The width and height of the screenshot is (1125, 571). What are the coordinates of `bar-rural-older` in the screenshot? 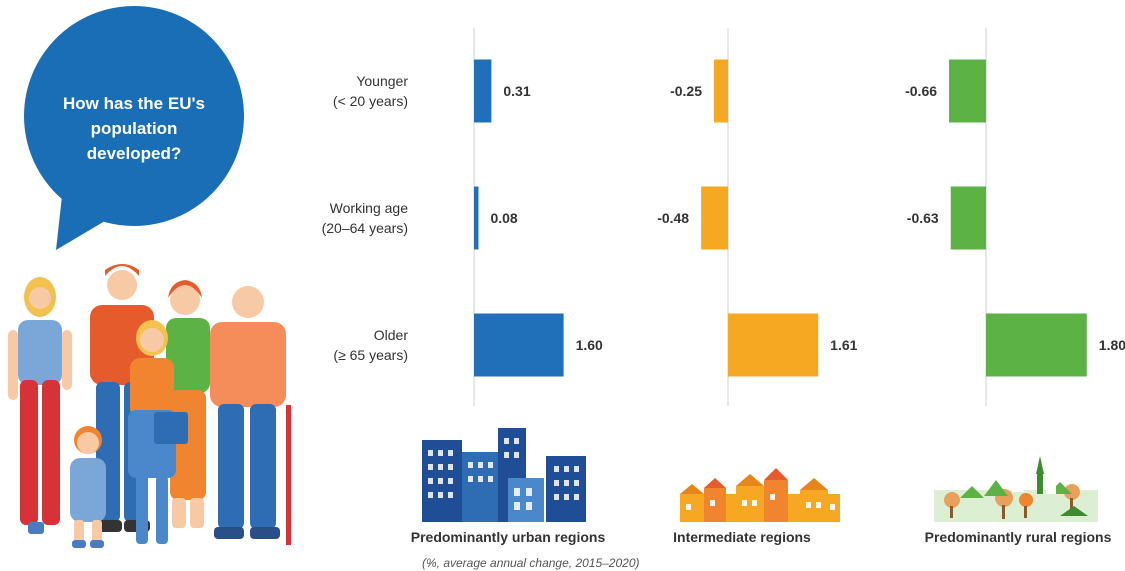 It's located at (1036, 345).